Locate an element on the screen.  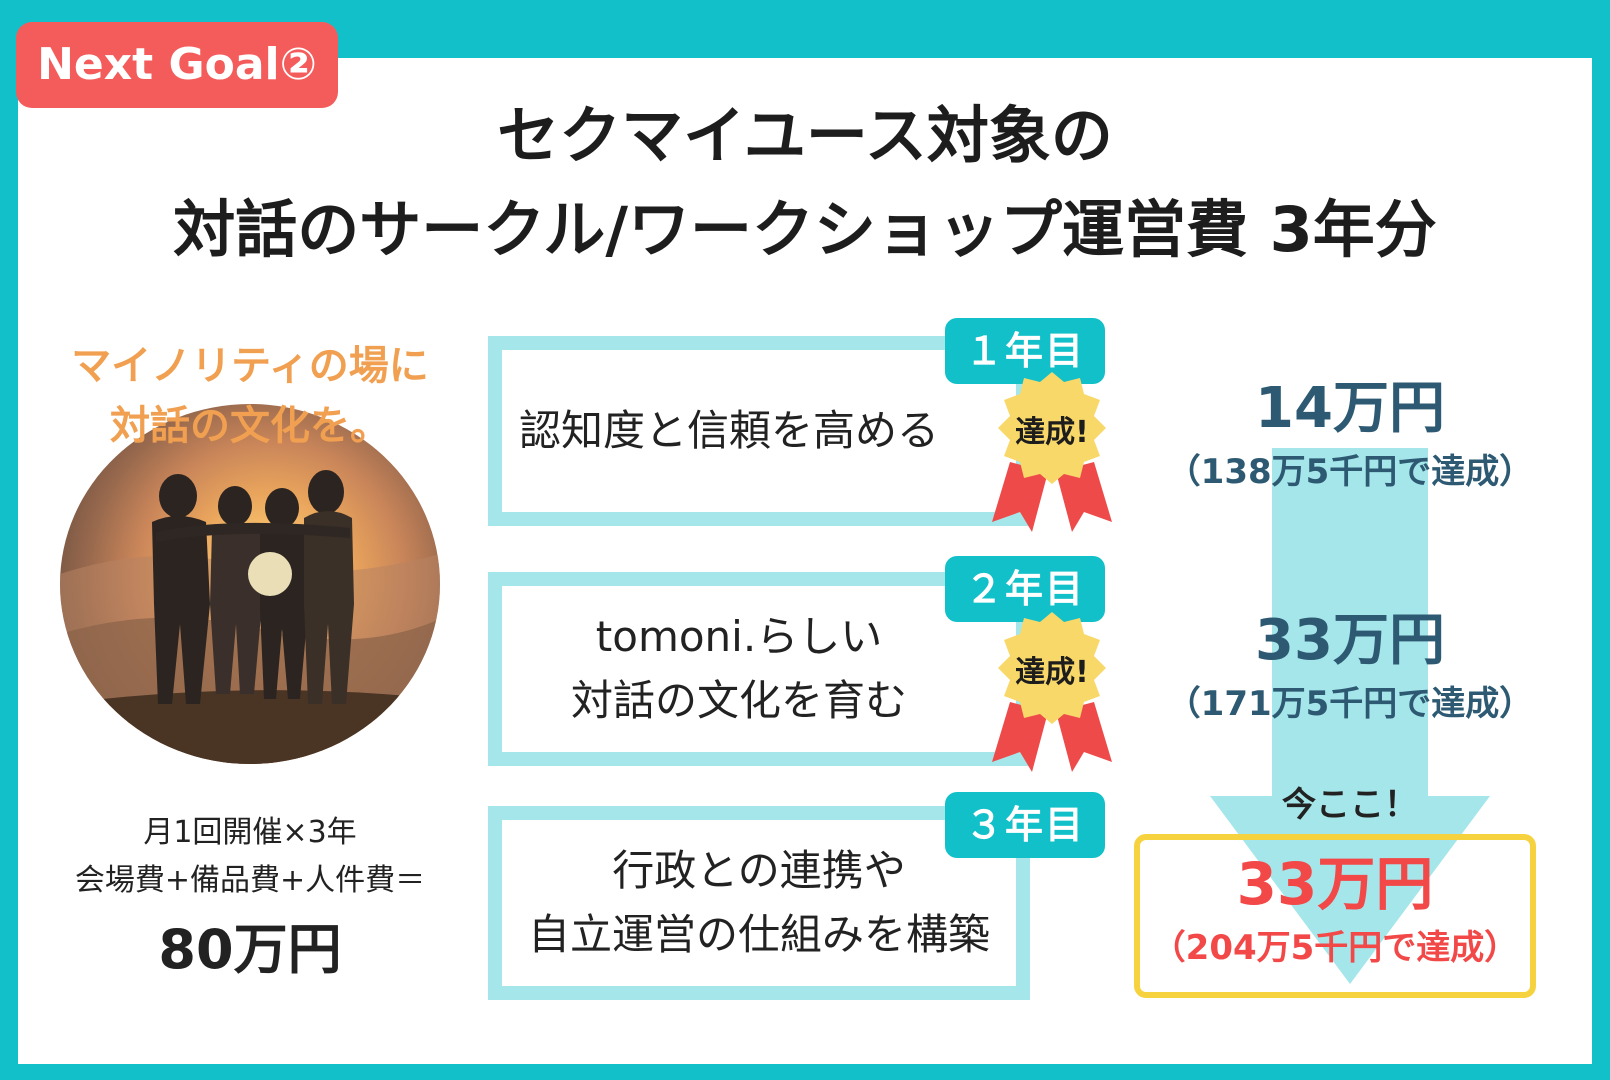
cost-note-frequency: 月1回開催×3年 is located at coordinates (250, 832).